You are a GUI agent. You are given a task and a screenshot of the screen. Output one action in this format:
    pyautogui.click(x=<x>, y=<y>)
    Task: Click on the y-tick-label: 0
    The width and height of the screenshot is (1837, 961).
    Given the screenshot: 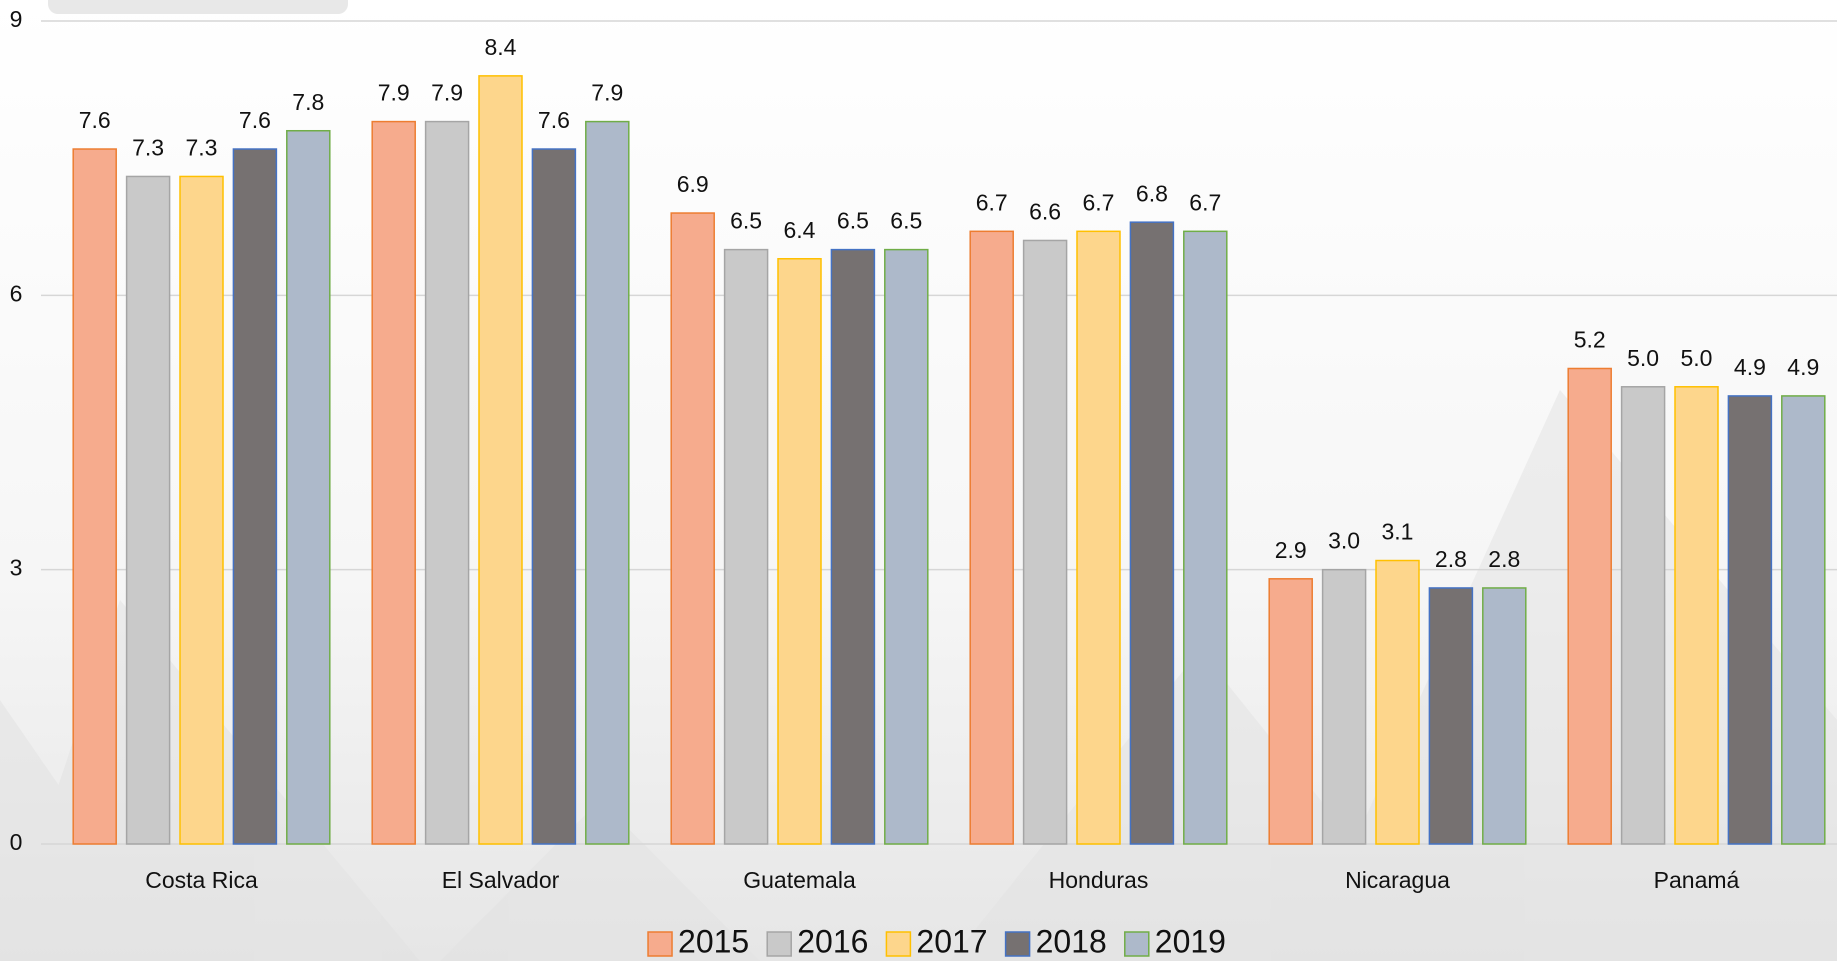 What is the action you would take?
    pyautogui.click(x=16, y=842)
    